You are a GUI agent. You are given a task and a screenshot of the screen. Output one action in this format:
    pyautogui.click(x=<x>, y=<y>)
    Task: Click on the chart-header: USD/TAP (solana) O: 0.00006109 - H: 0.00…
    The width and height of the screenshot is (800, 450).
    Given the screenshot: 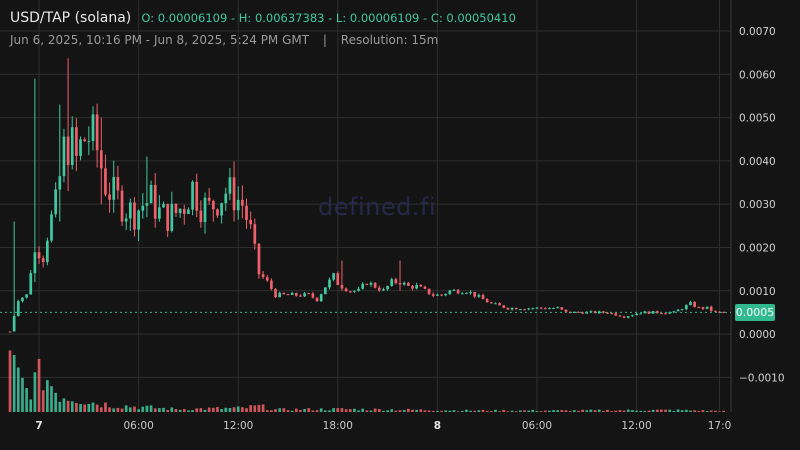 What is the action you would take?
    pyautogui.click(x=263, y=18)
    